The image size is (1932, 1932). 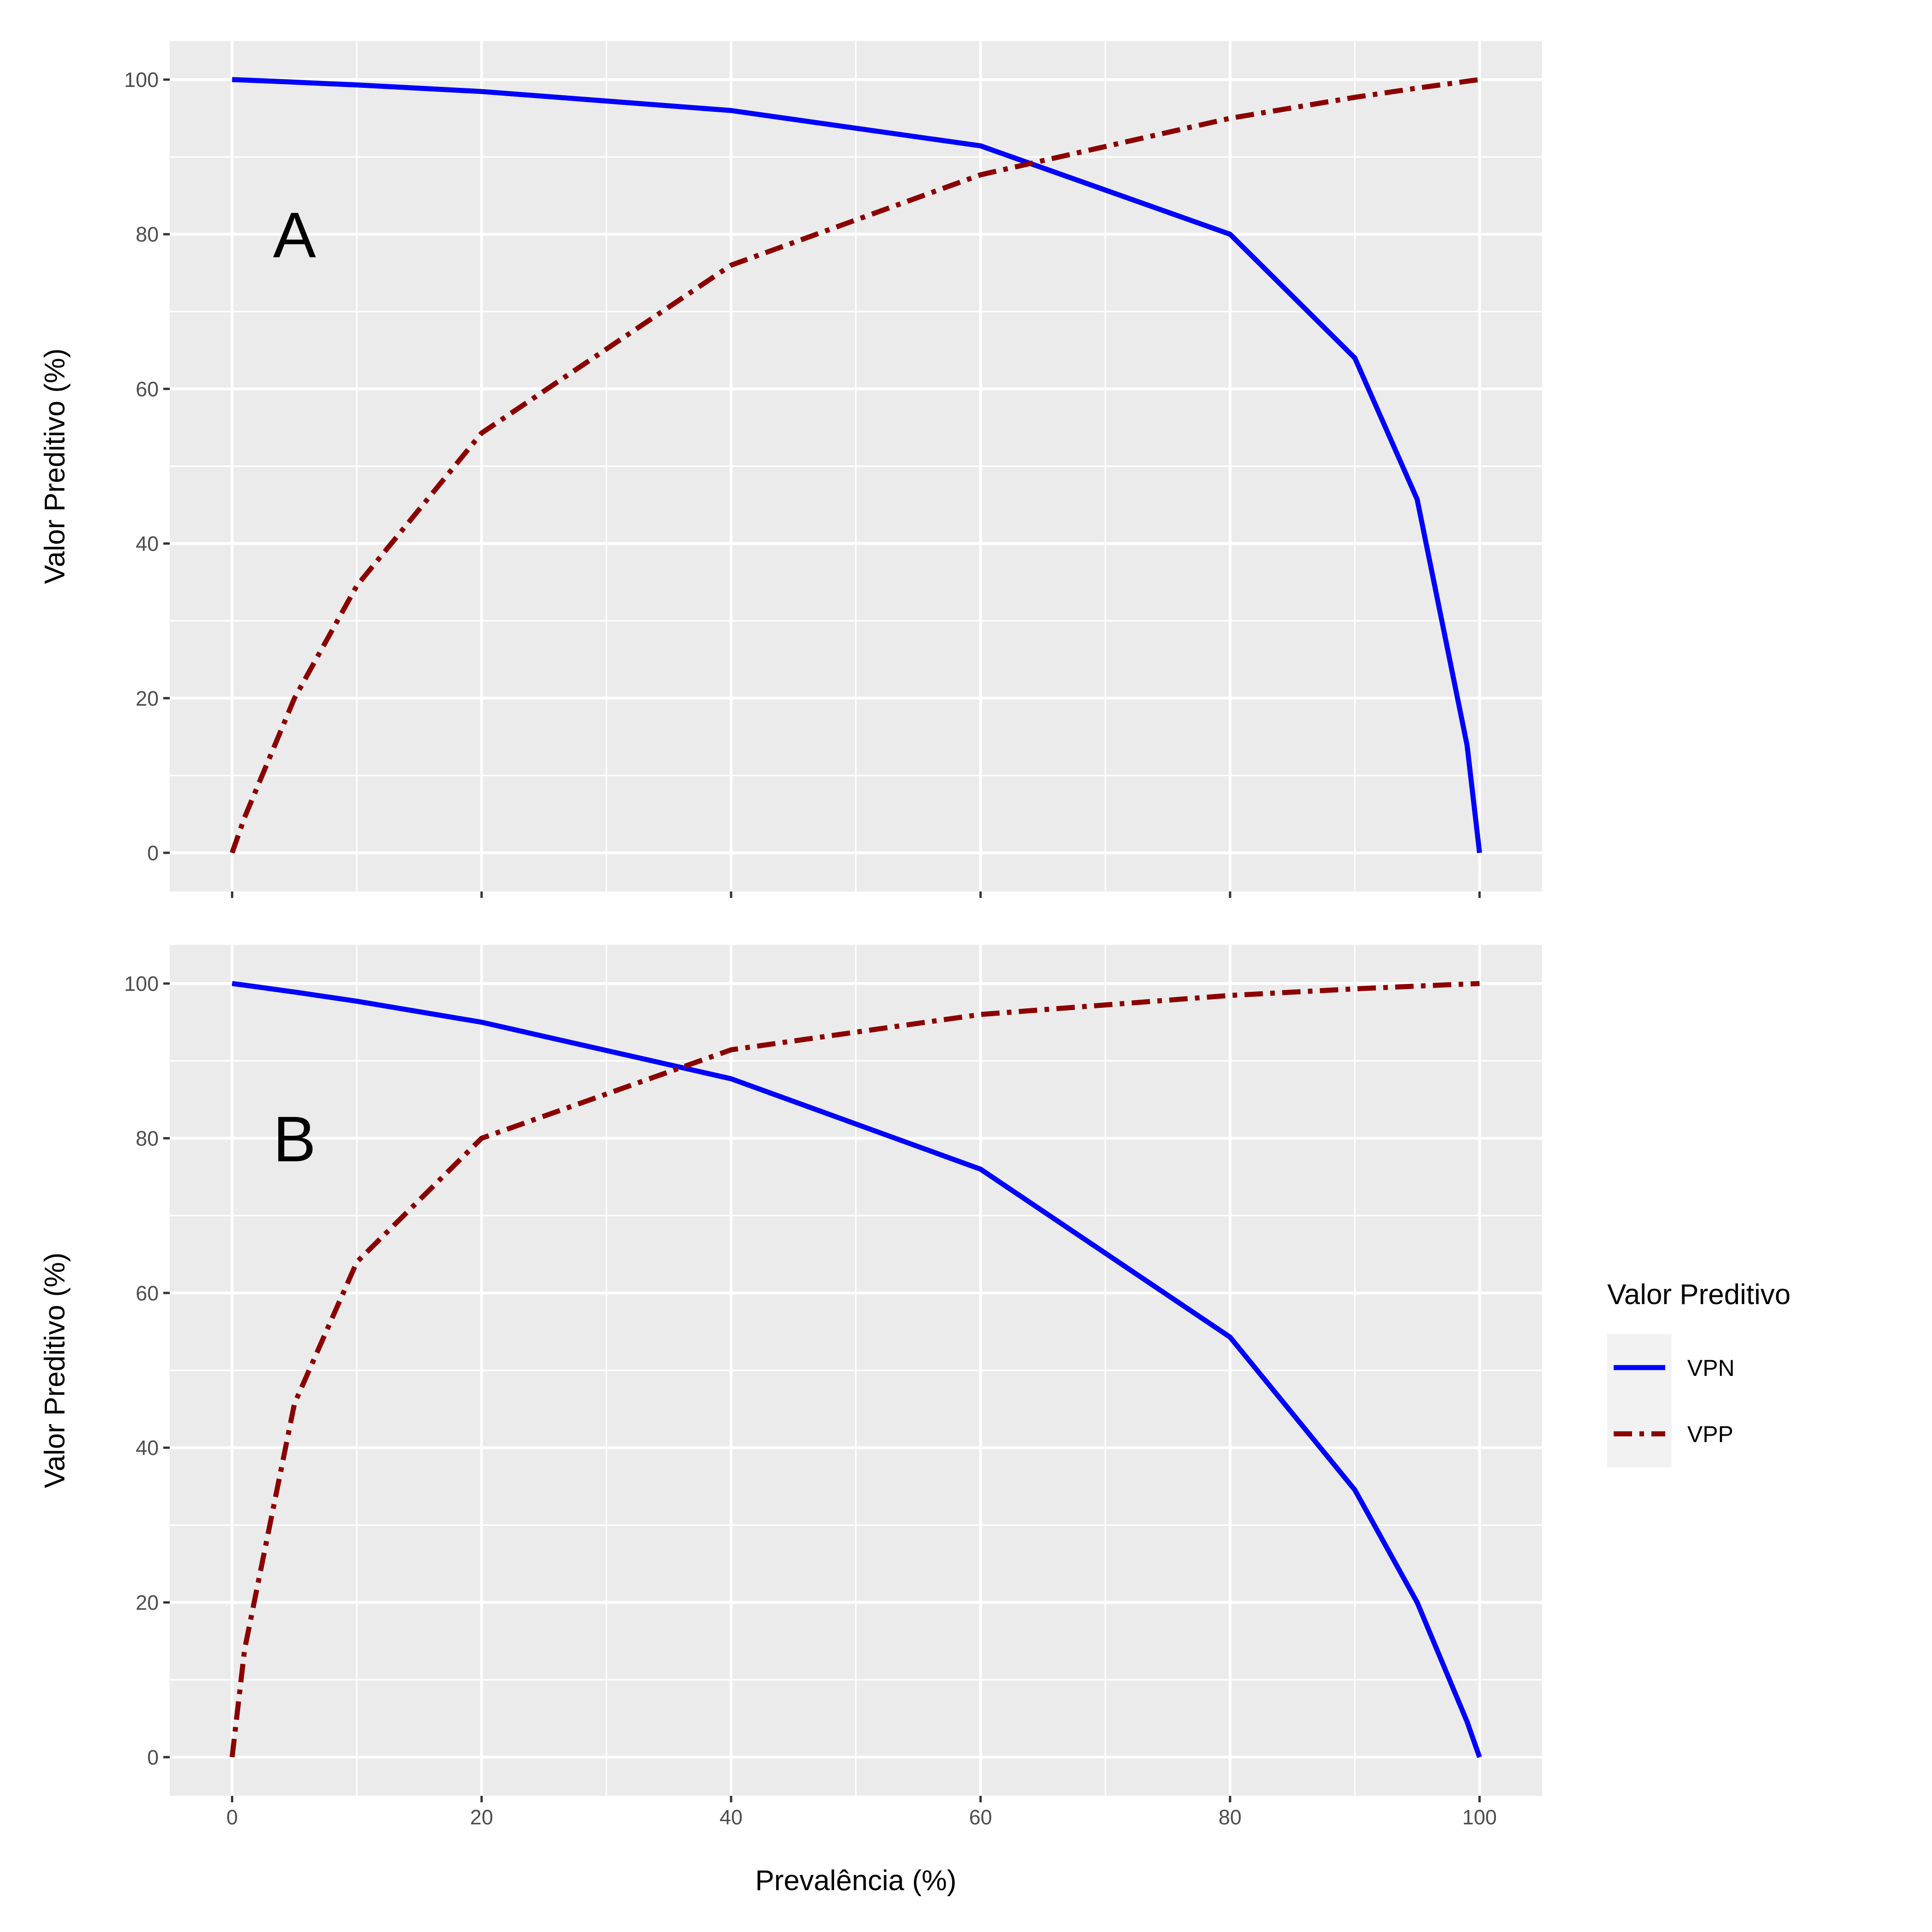 I want to click on x-tick-label: 60, so click(x=980, y=1817).